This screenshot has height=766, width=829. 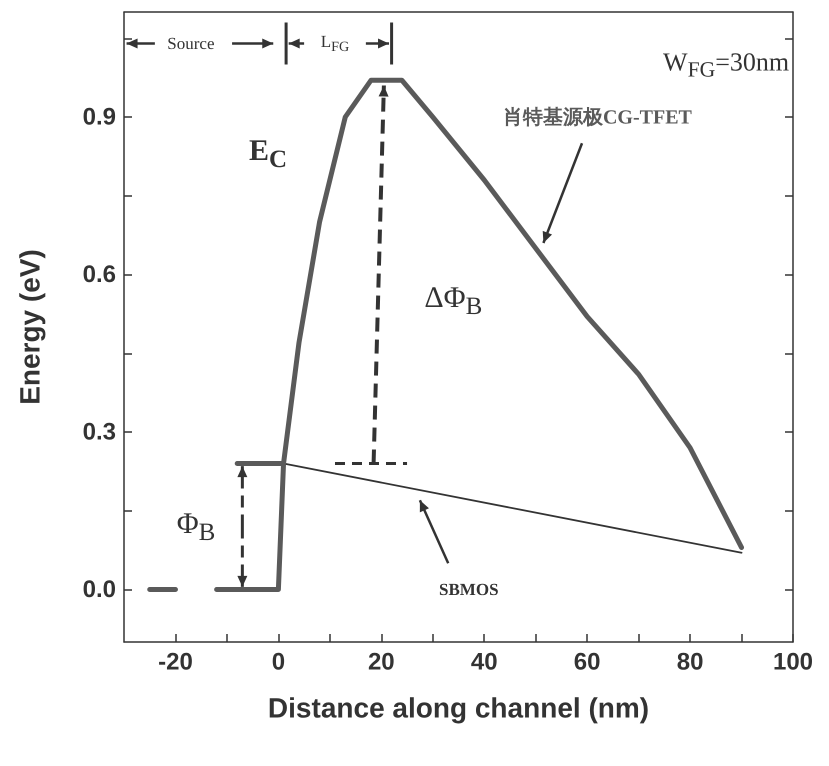 What do you see at coordinates (726, 64) in the screenshot?
I see `annotation: W$_{FG}$=30nm` at bounding box center [726, 64].